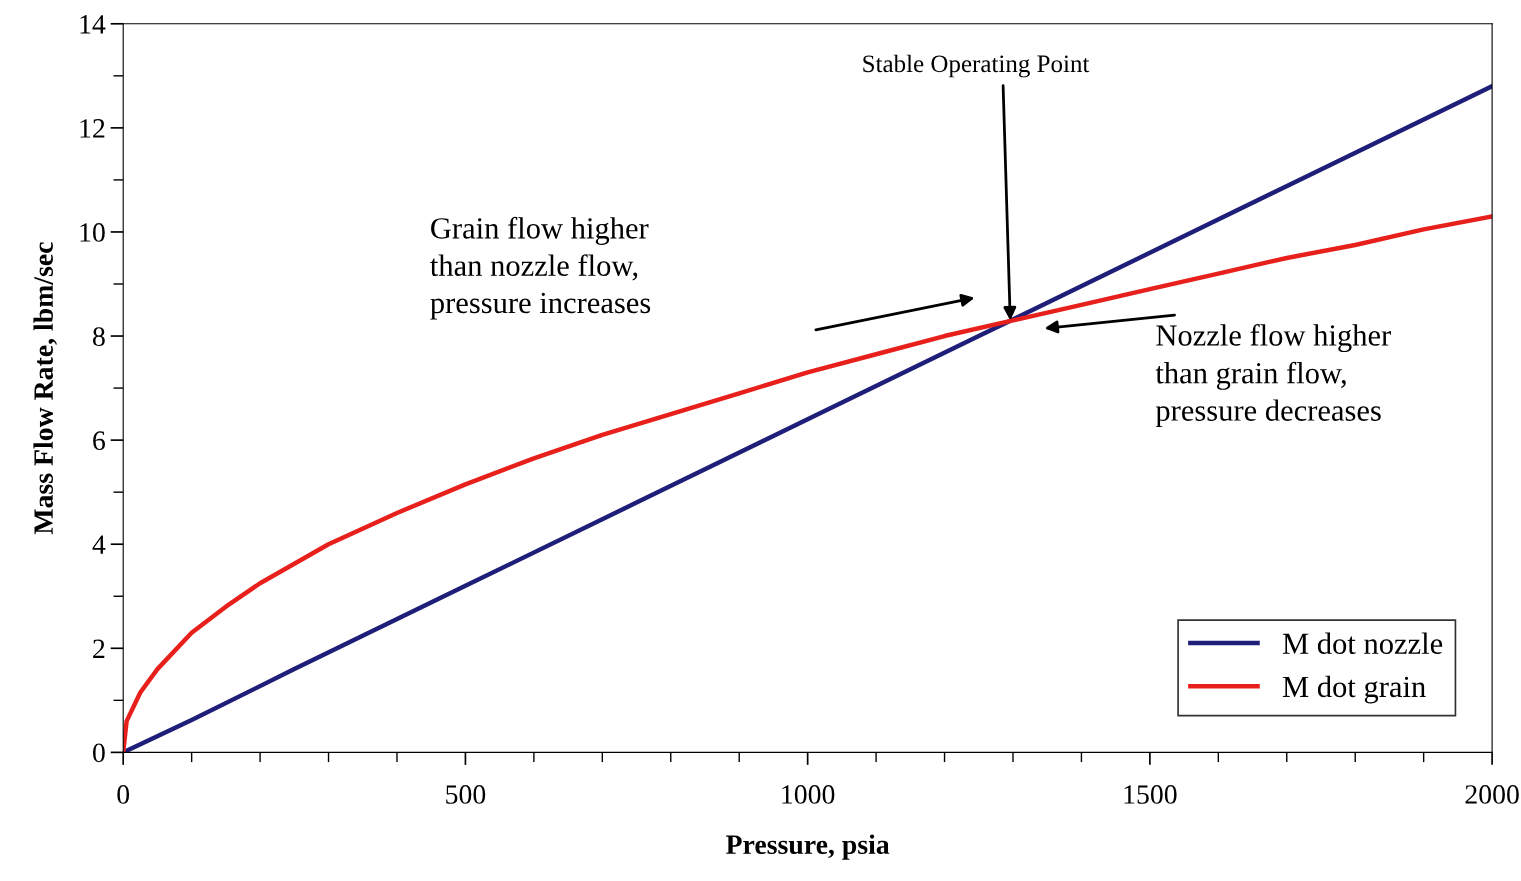 The height and width of the screenshot is (881, 1521). What do you see at coordinates (93, 24) in the screenshot?
I see `y-tick-label: 14` at bounding box center [93, 24].